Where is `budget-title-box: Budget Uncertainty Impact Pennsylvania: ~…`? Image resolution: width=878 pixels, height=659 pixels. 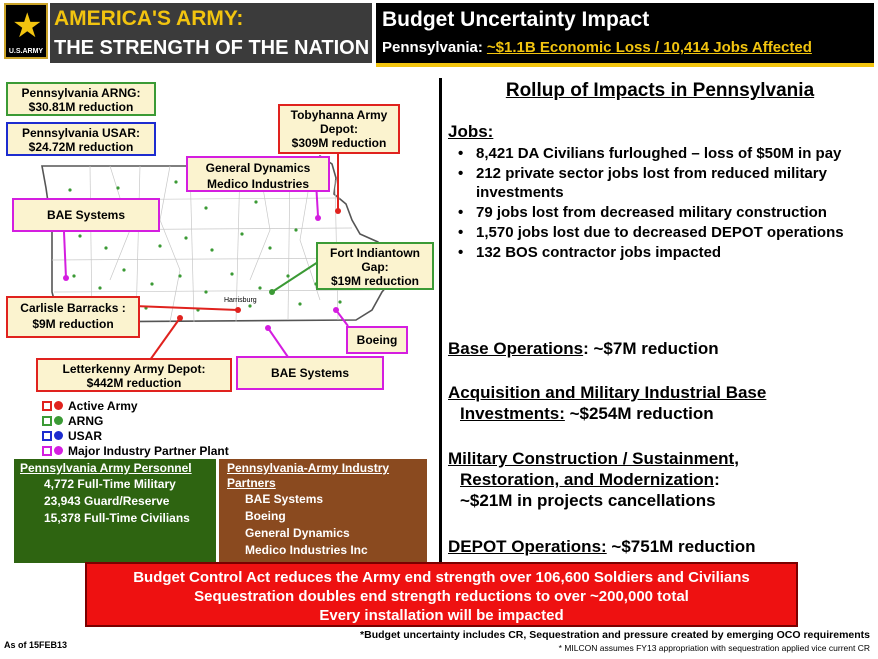
budget-title-box: Budget Uncertainty Impact Pennsylvania: ~… is located at coordinates (625, 33).